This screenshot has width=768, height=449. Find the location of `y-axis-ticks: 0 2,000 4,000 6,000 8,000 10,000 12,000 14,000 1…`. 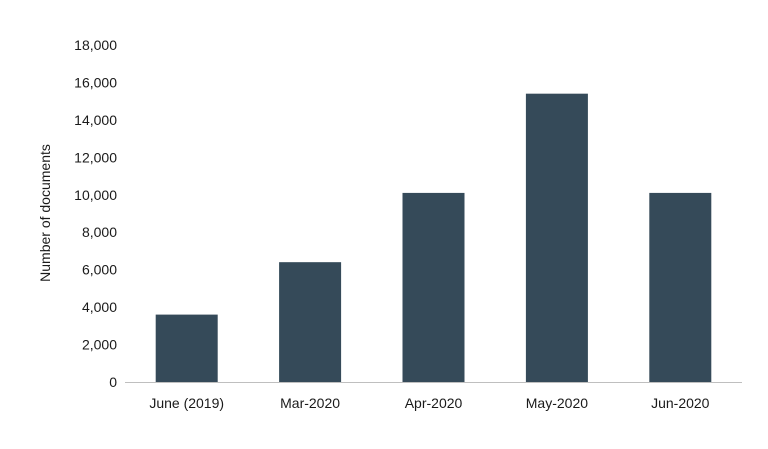

y-axis-ticks: 0 2,000 4,000 6,000 8,000 10,000 12,000 14,000 1… is located at coordinates (95, 213).